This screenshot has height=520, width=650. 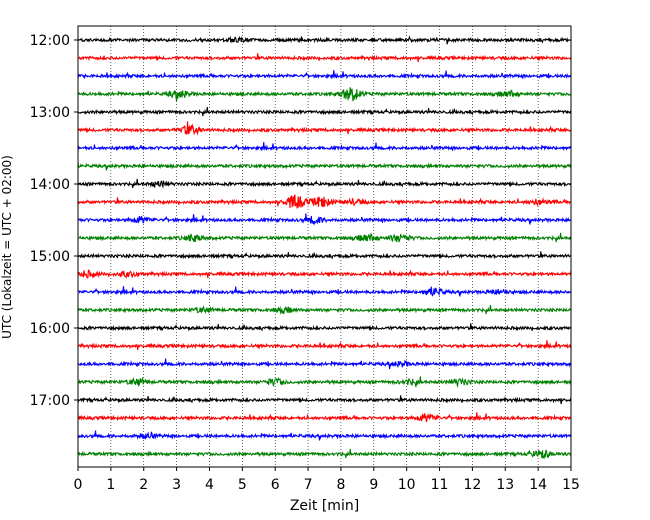 I want to click on x-tick-label: 5, so click(x=242, y=485).